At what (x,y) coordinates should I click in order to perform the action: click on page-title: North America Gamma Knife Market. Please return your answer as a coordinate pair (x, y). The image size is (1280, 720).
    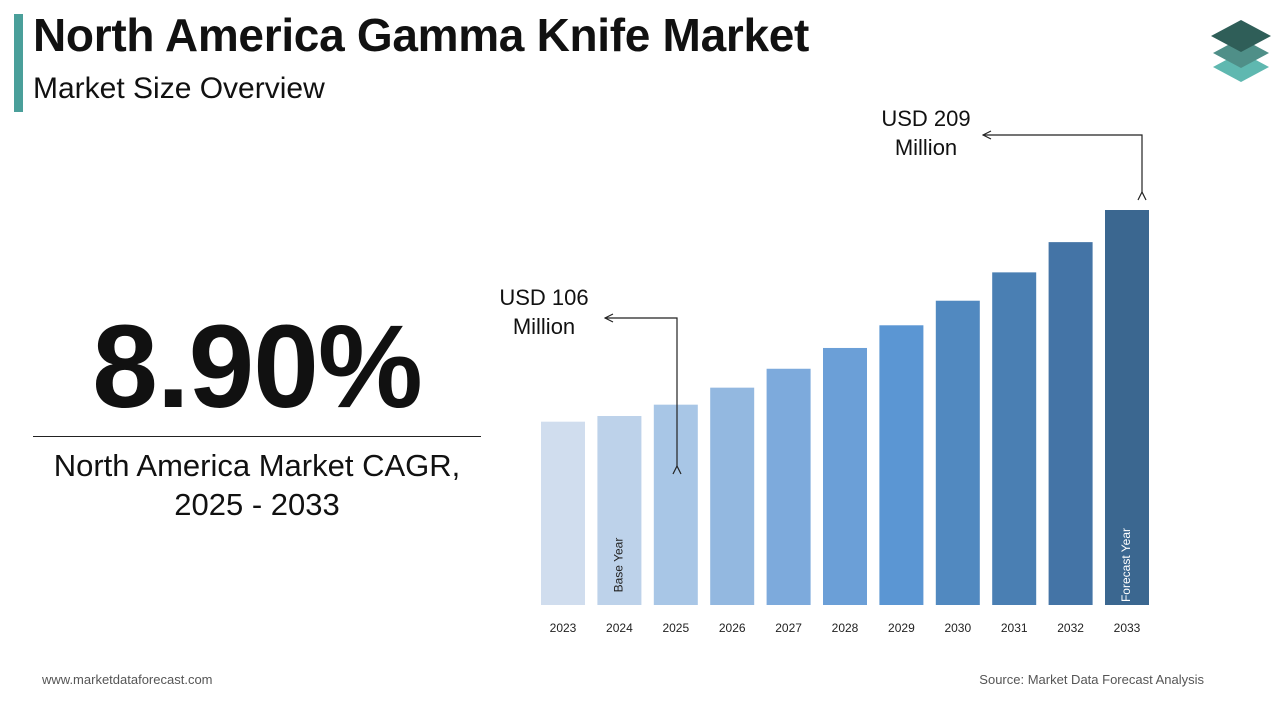
    Looking at the image, I should click on (421, 35).